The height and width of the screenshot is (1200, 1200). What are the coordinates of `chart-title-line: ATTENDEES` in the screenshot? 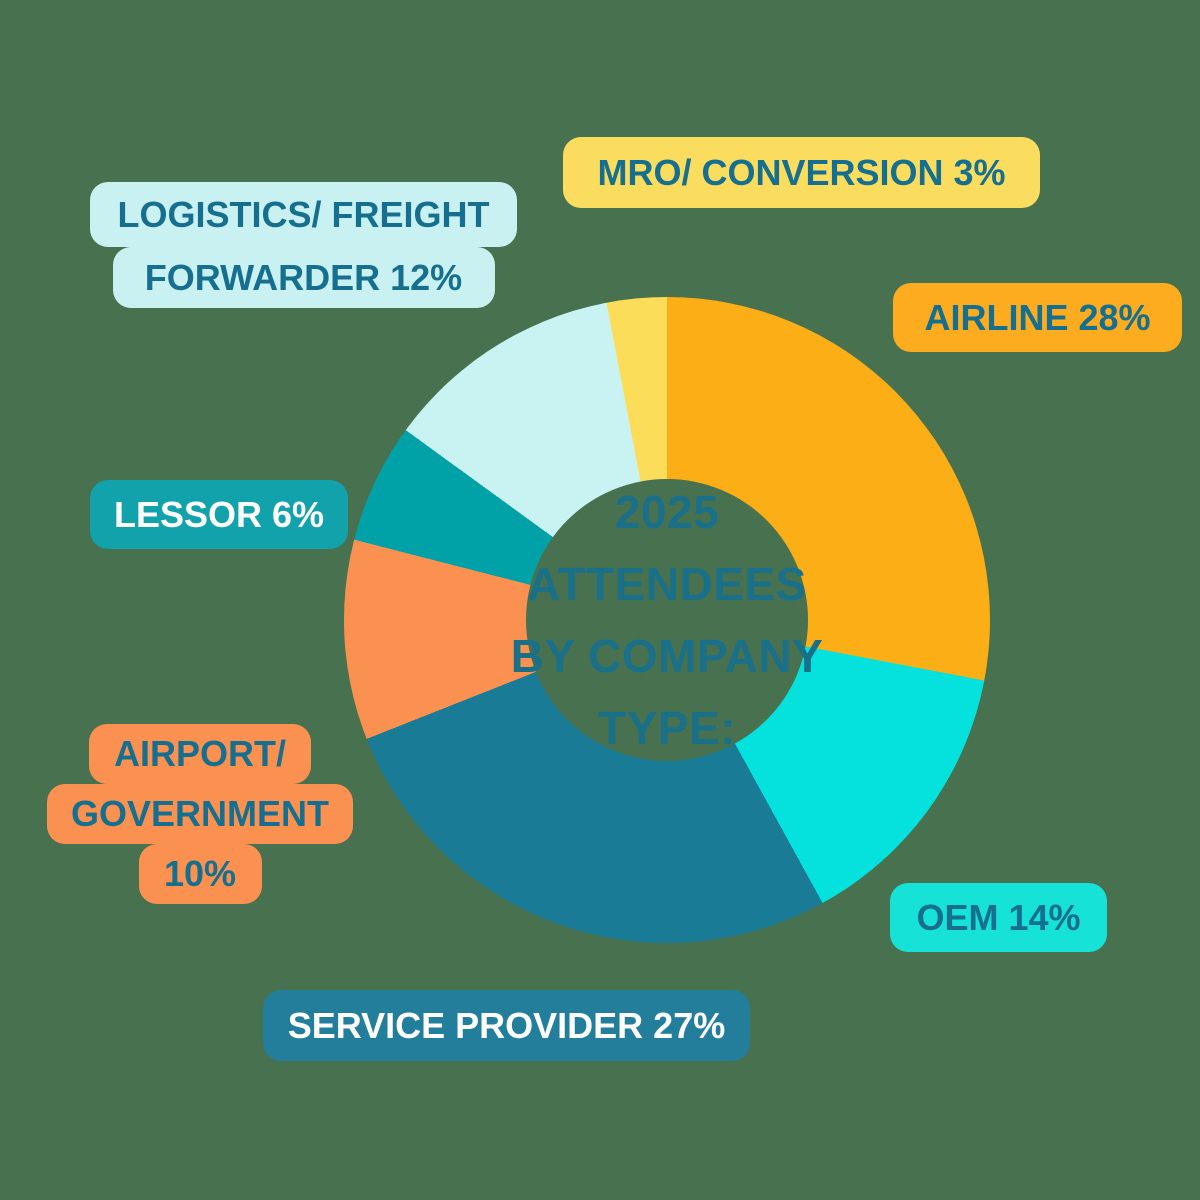 It's located at (667, 584).